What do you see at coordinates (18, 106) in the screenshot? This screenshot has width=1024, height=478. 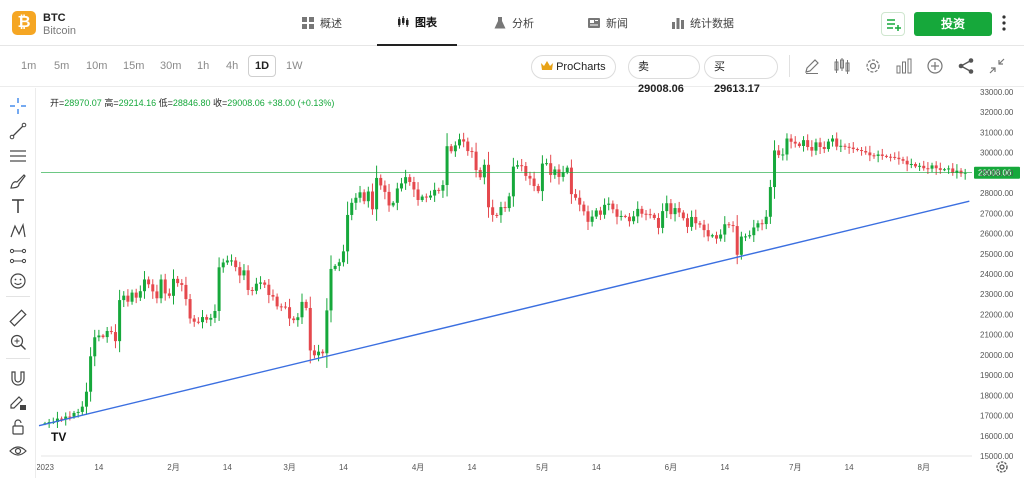 I see `crosshair-icon` at bounding box center [18, 106].